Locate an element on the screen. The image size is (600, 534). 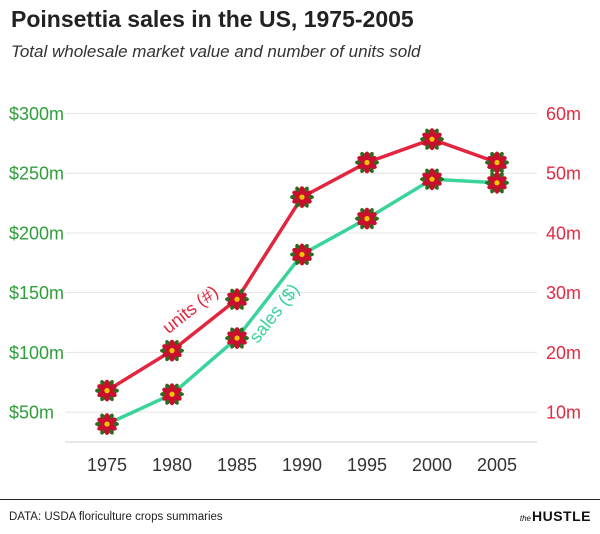
brand-logo: theHUSTLE is located at coordinates (555, 516).